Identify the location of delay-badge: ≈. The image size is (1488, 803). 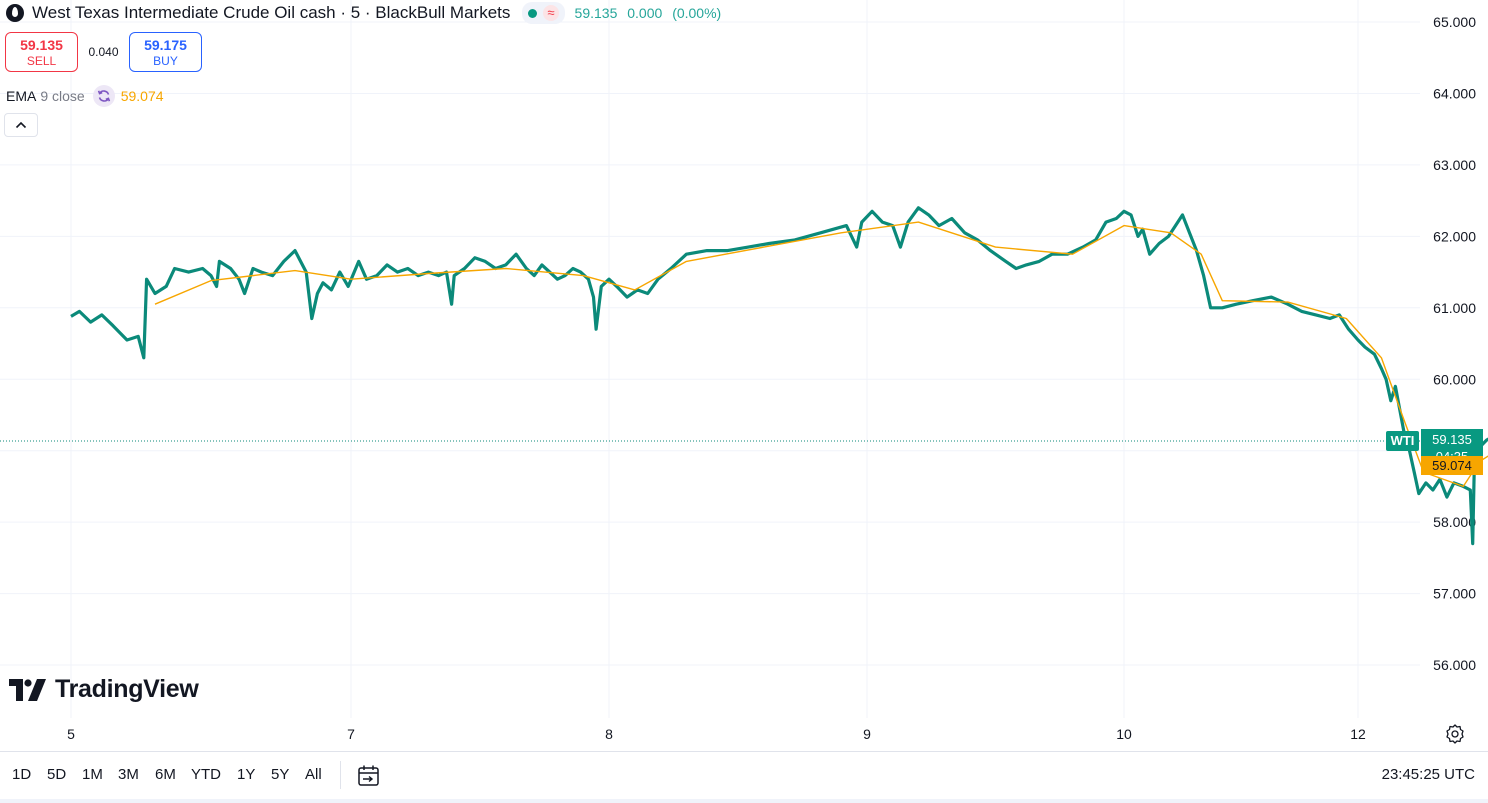
(551, 13).